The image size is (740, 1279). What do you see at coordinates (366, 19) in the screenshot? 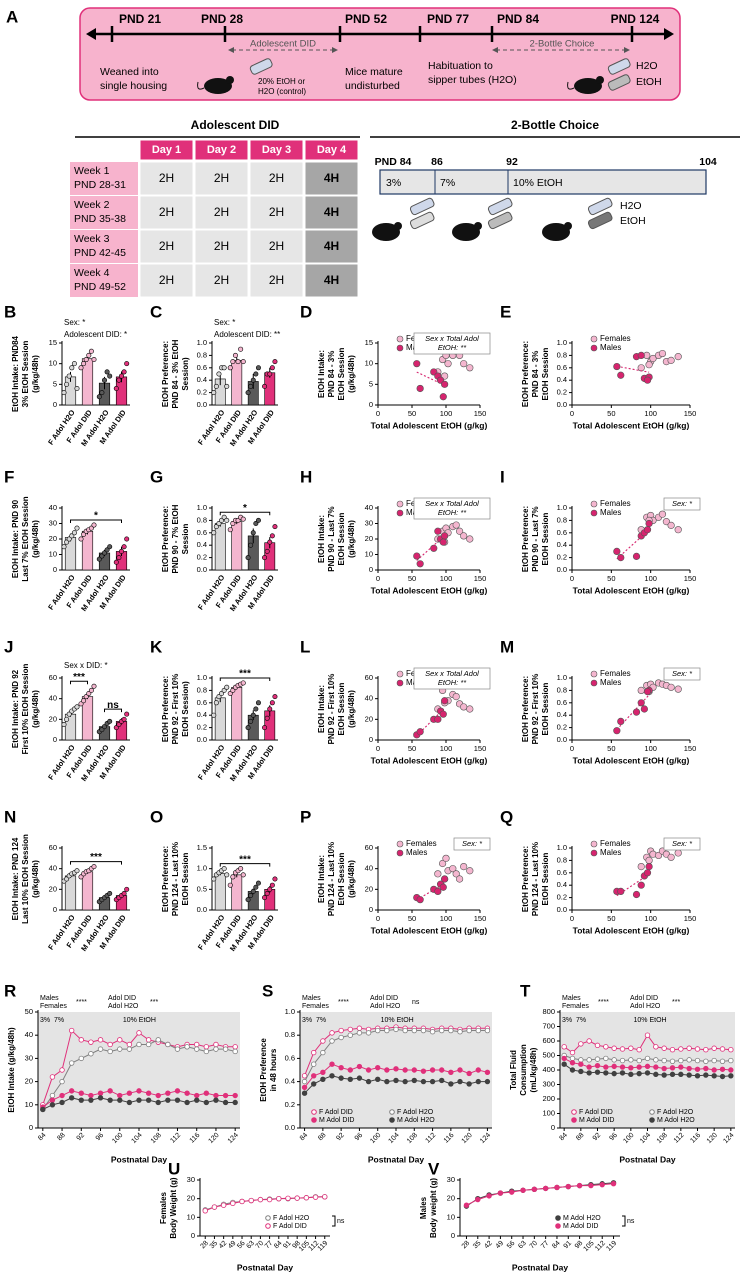
I see `timeline-label: PND 52` at bounding box center [366, 19].